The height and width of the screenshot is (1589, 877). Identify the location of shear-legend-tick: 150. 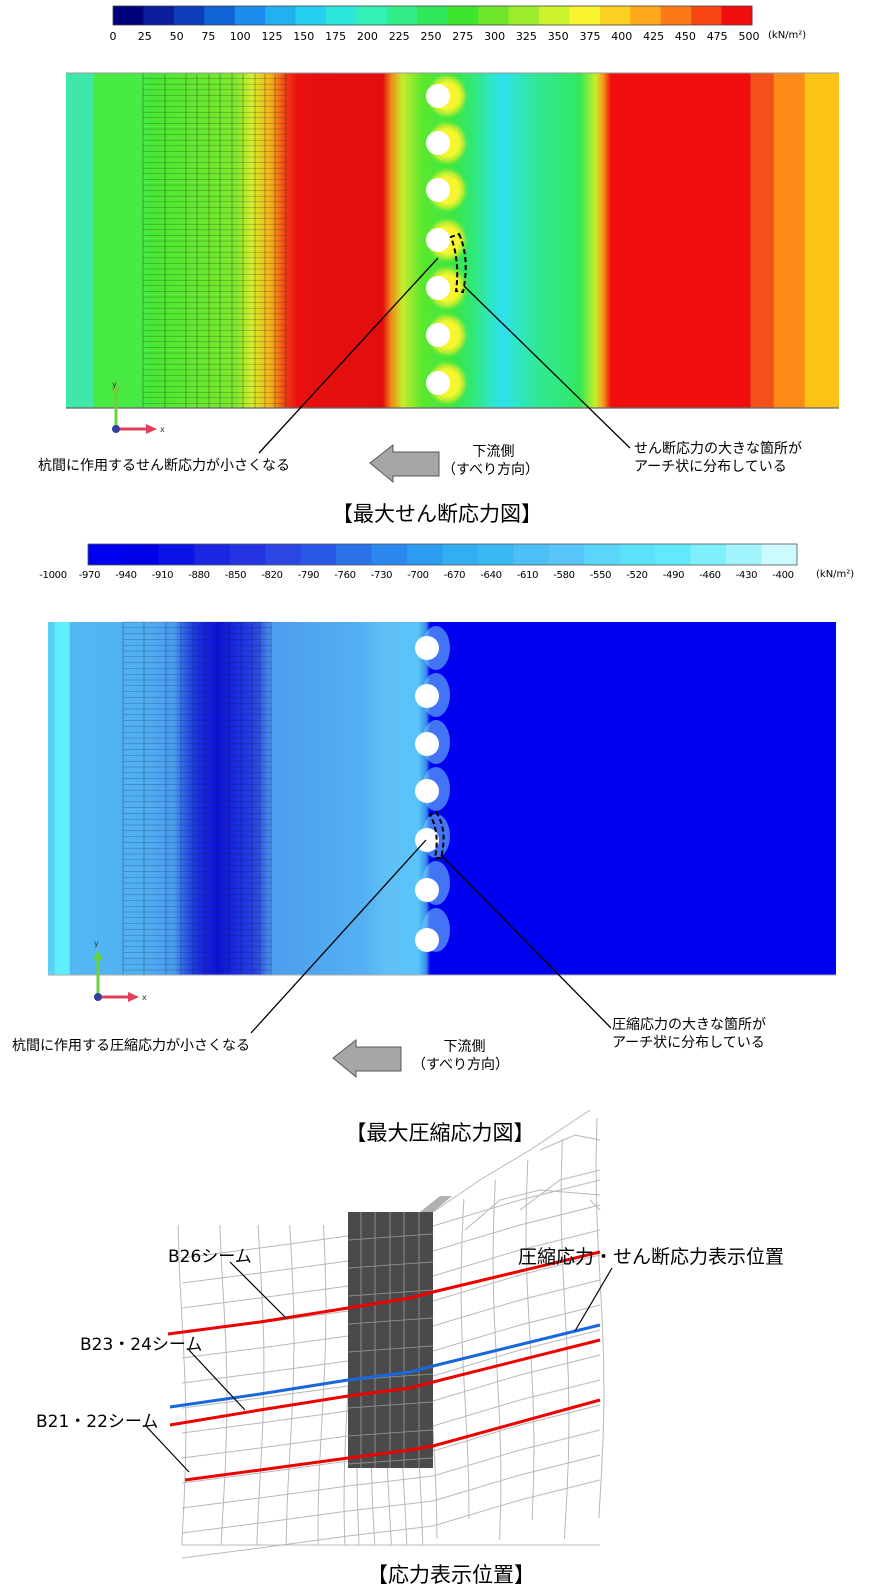
(304, 36).